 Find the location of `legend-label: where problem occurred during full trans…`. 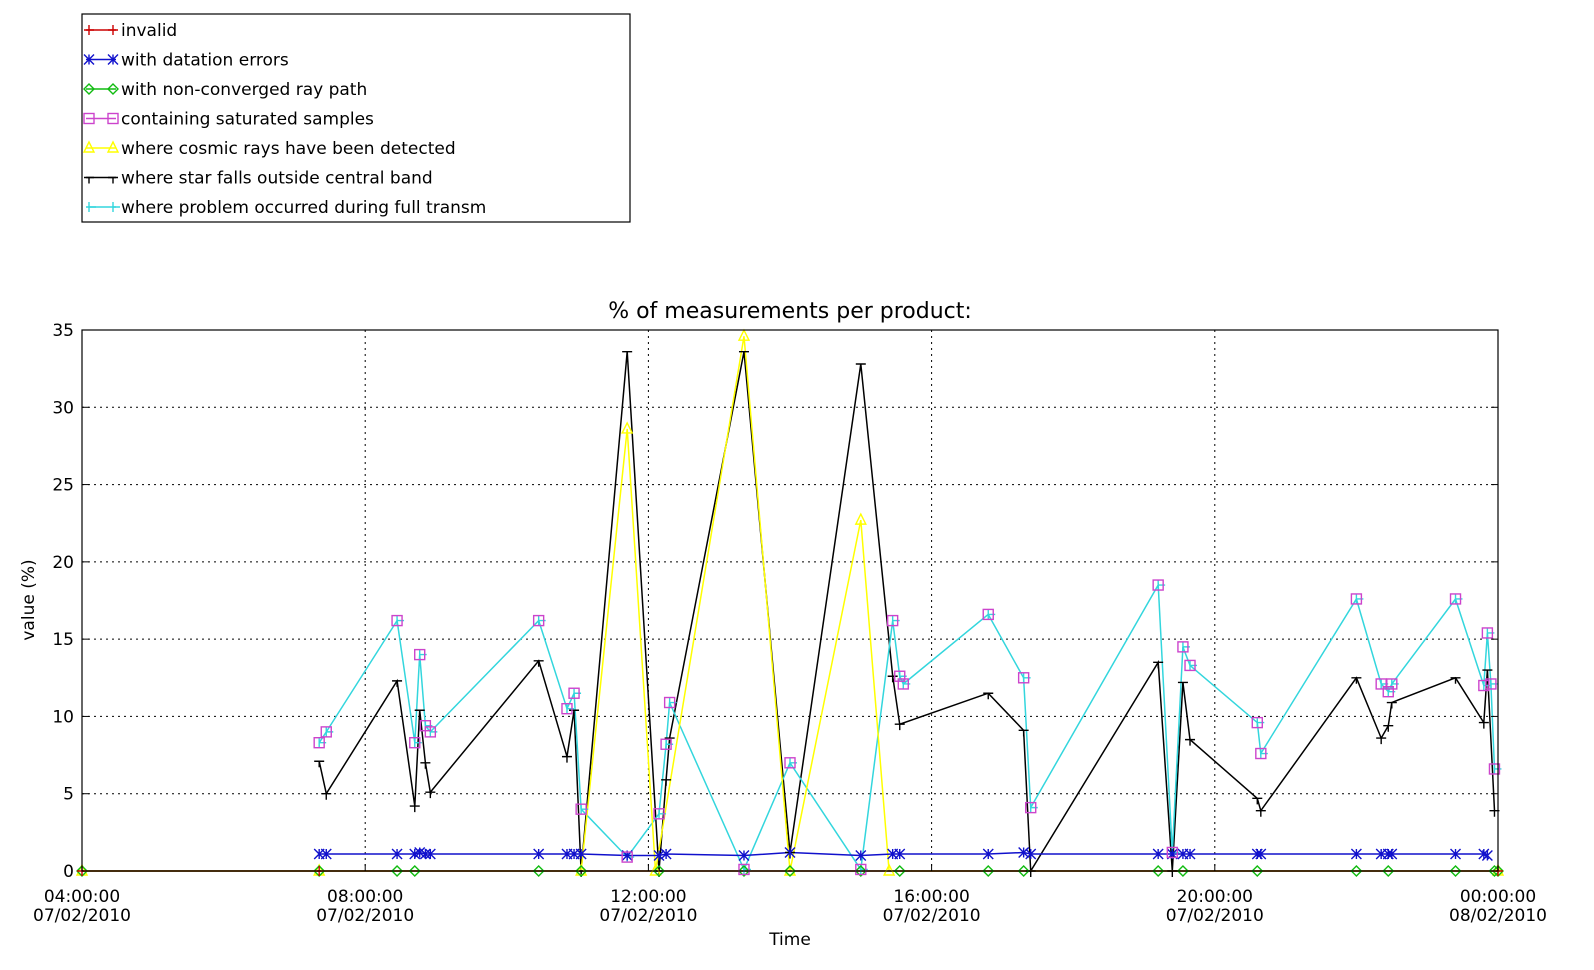

legend-label: where problem occurred during full trans… is located at coordinates (303, 208).